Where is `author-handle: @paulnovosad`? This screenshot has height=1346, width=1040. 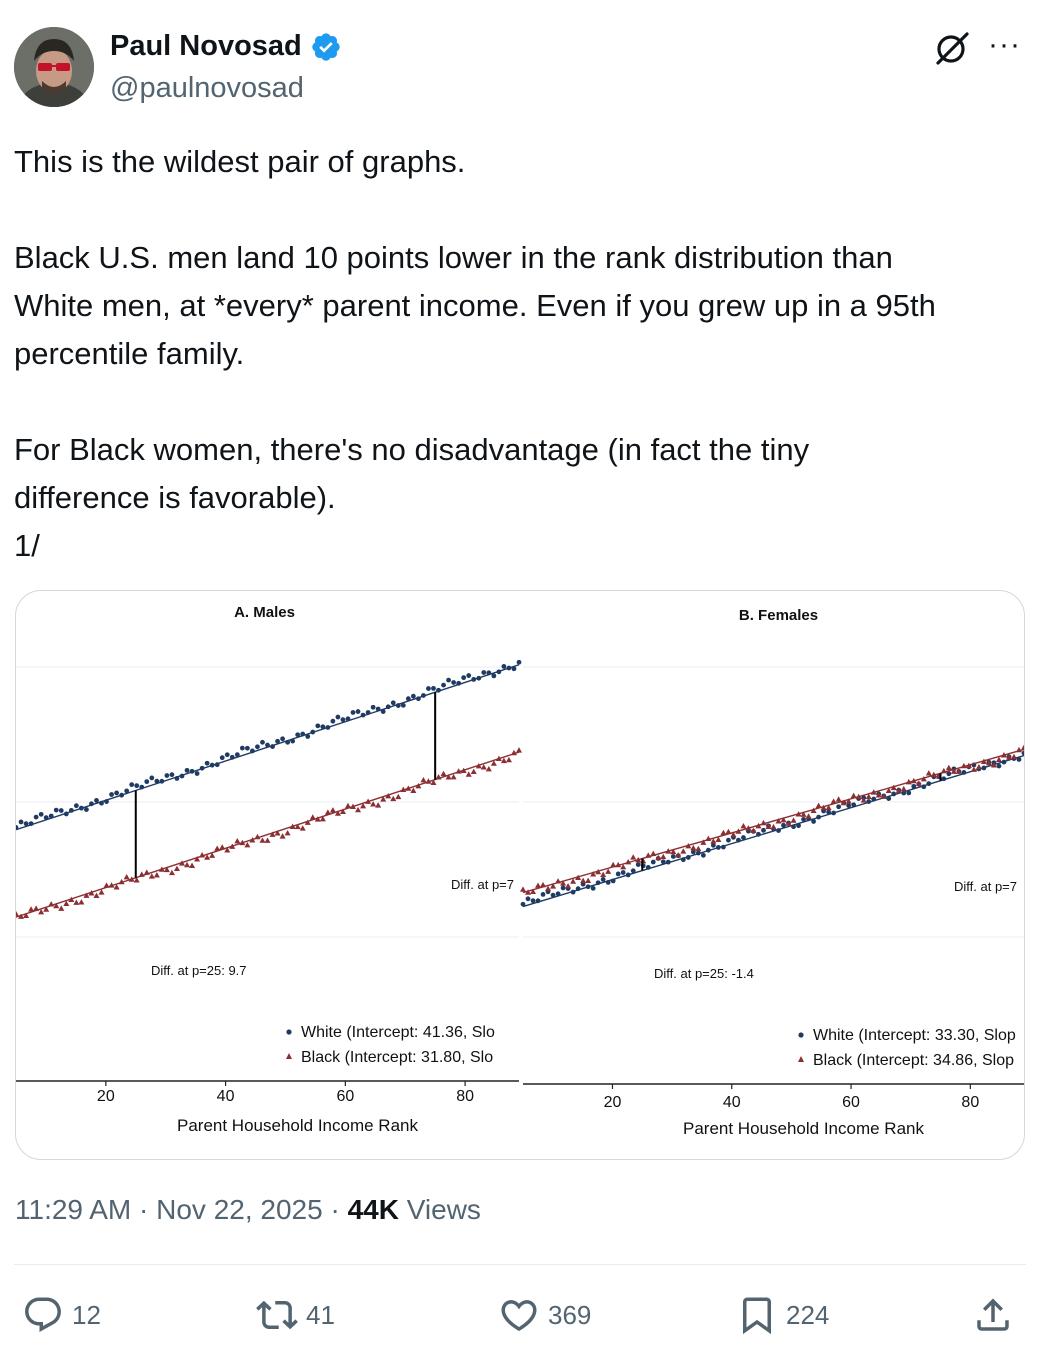
author-handle: @paulnovosad is located at coordinates (207, 88).